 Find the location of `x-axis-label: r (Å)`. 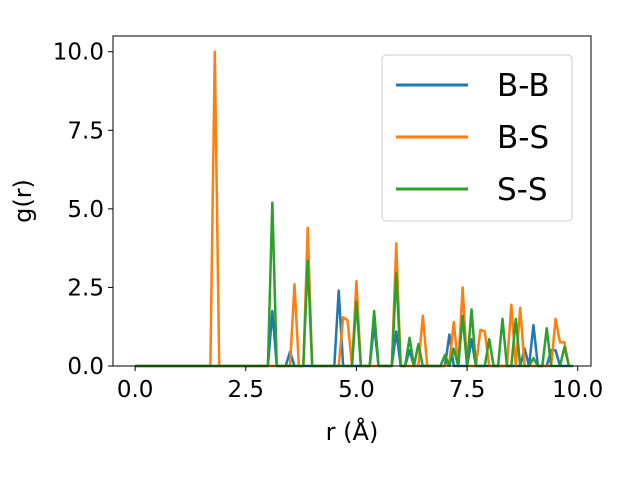

x-axis-label: r (Å) is located at coordinates (352, 431).